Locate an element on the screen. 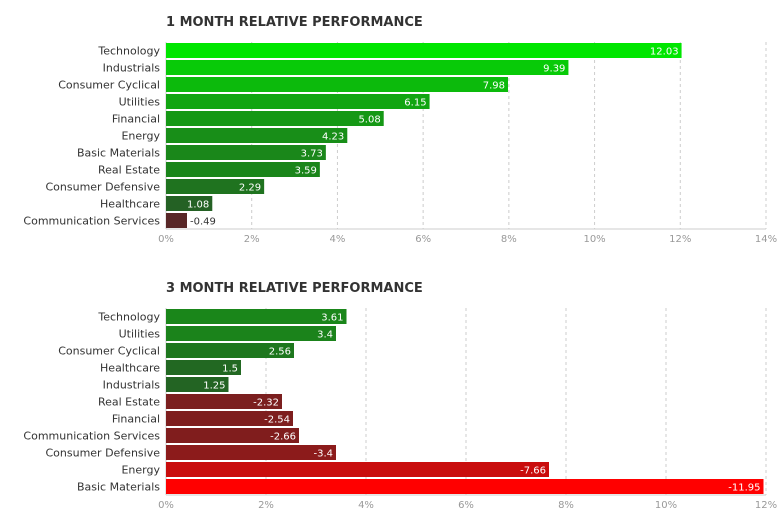  chart-title-3-month: 3 MONTH RELATIVE PERFORMANCE is located at coordinates (294, 288).